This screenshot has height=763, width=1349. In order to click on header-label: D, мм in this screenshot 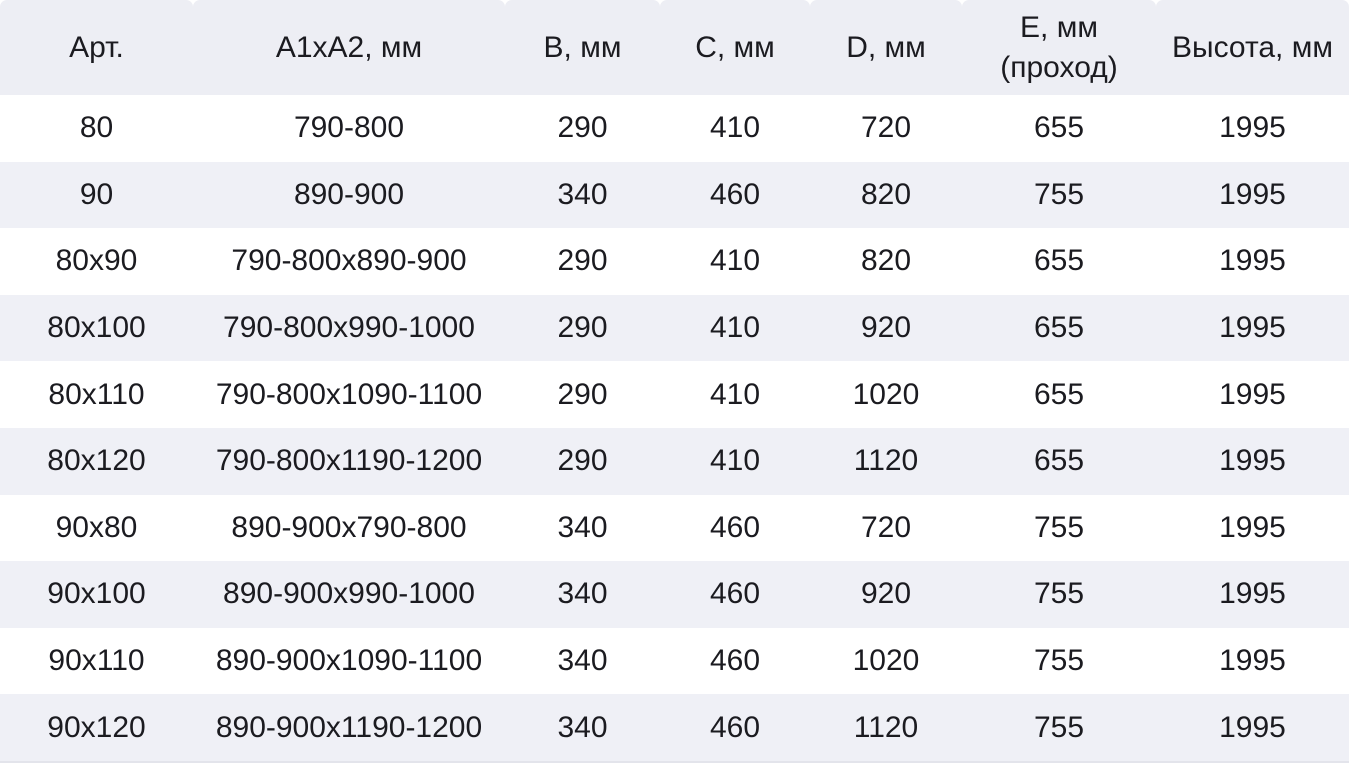, I will do `click(886, 47)`.